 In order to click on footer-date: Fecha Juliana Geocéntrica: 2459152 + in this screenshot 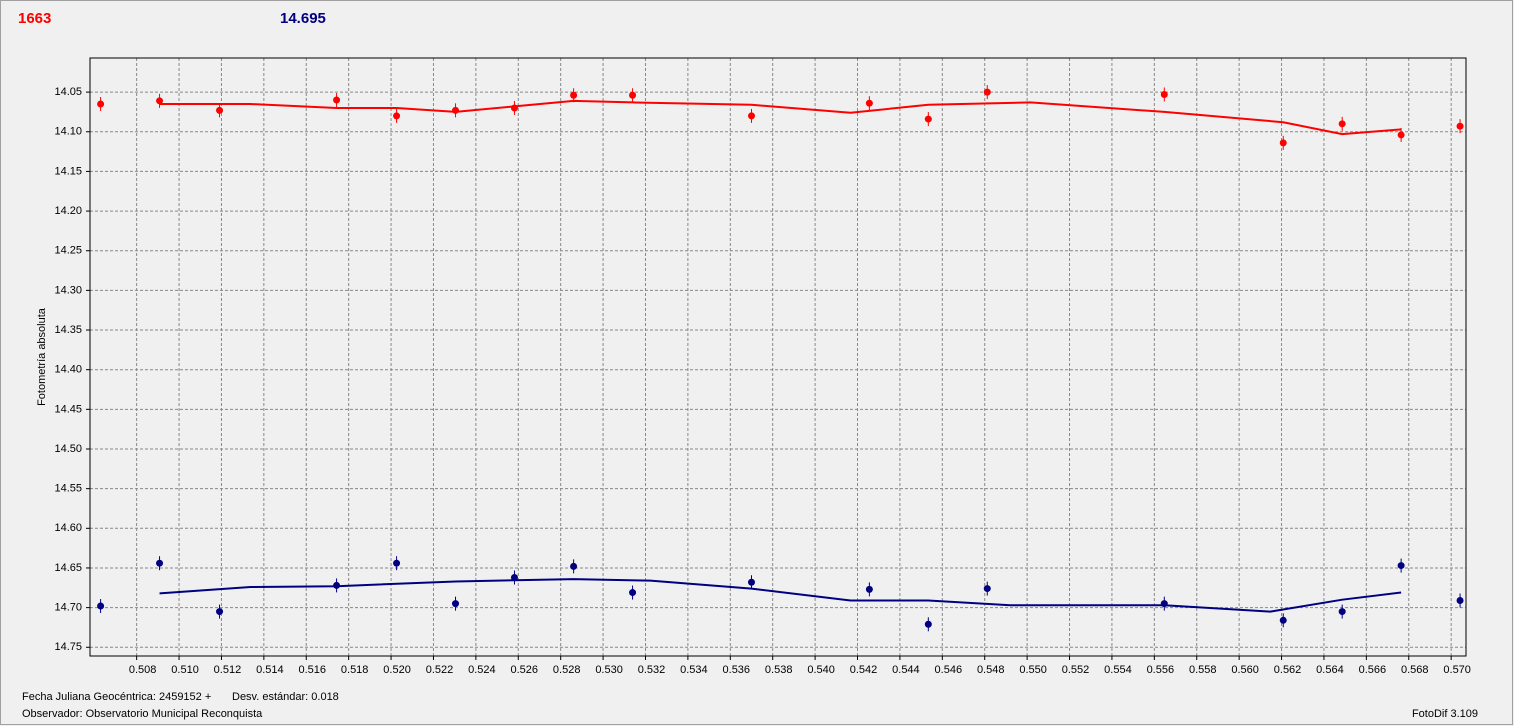, I will do `click(116, 697)`.